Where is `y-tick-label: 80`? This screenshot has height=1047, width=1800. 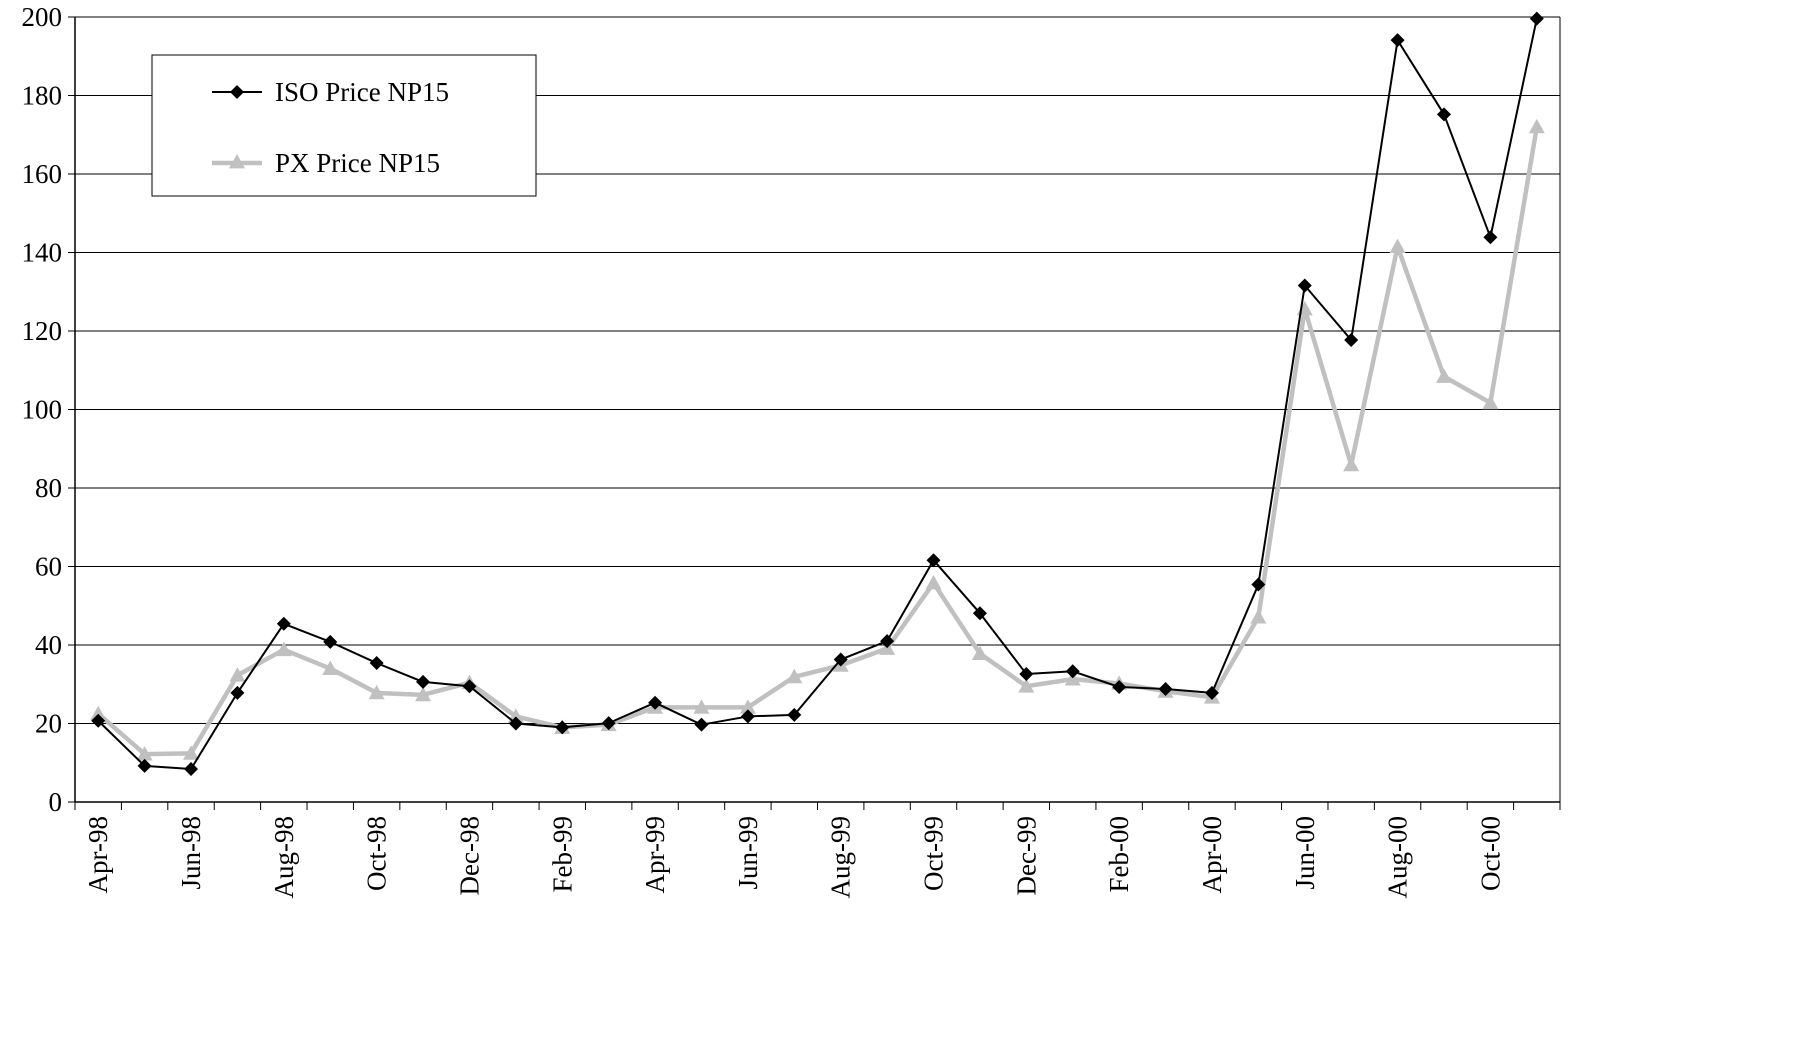 y-tick-label: 80 is located at coordinates (48, 488).